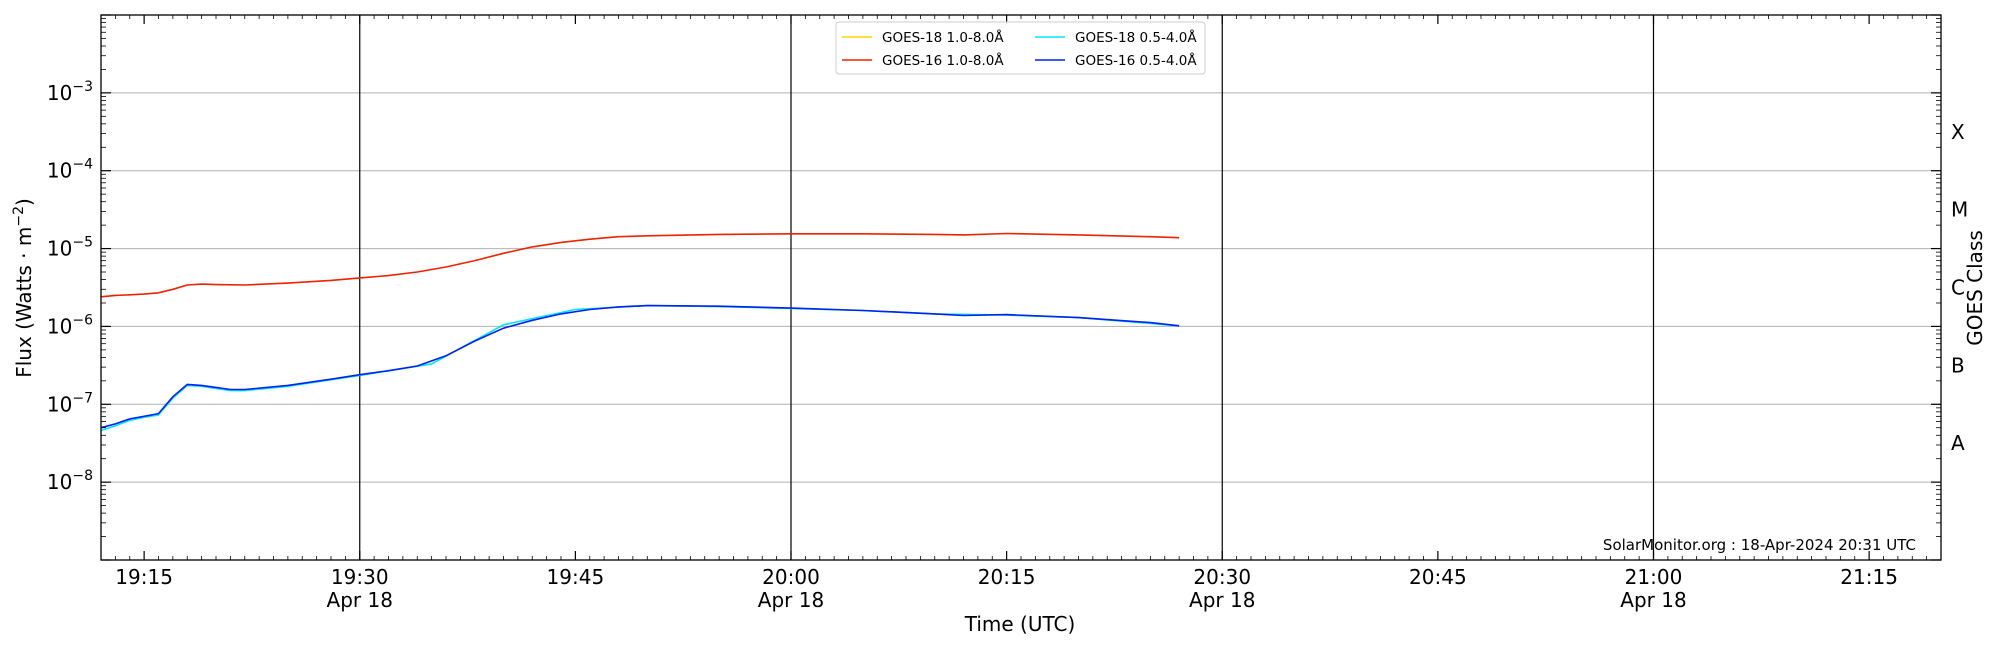 The width and height of the screenshot is (2000, 650). Describe the element at coordinates (1007, 577) in the screenshot. I see `x-tick-label: 20:15` at that location.